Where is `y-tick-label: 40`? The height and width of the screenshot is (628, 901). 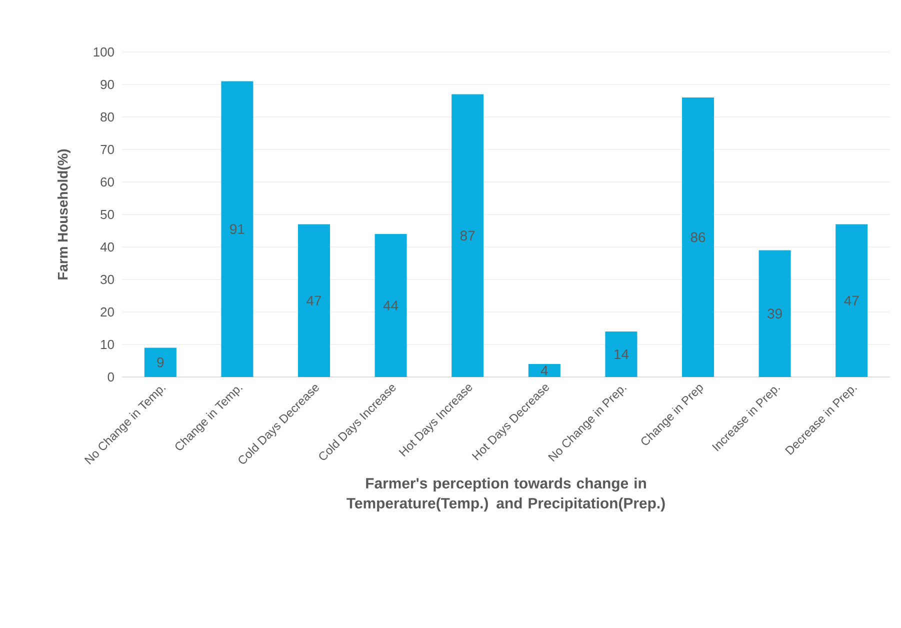
y-tick-label: 40 is located at coordinates (107, 247).